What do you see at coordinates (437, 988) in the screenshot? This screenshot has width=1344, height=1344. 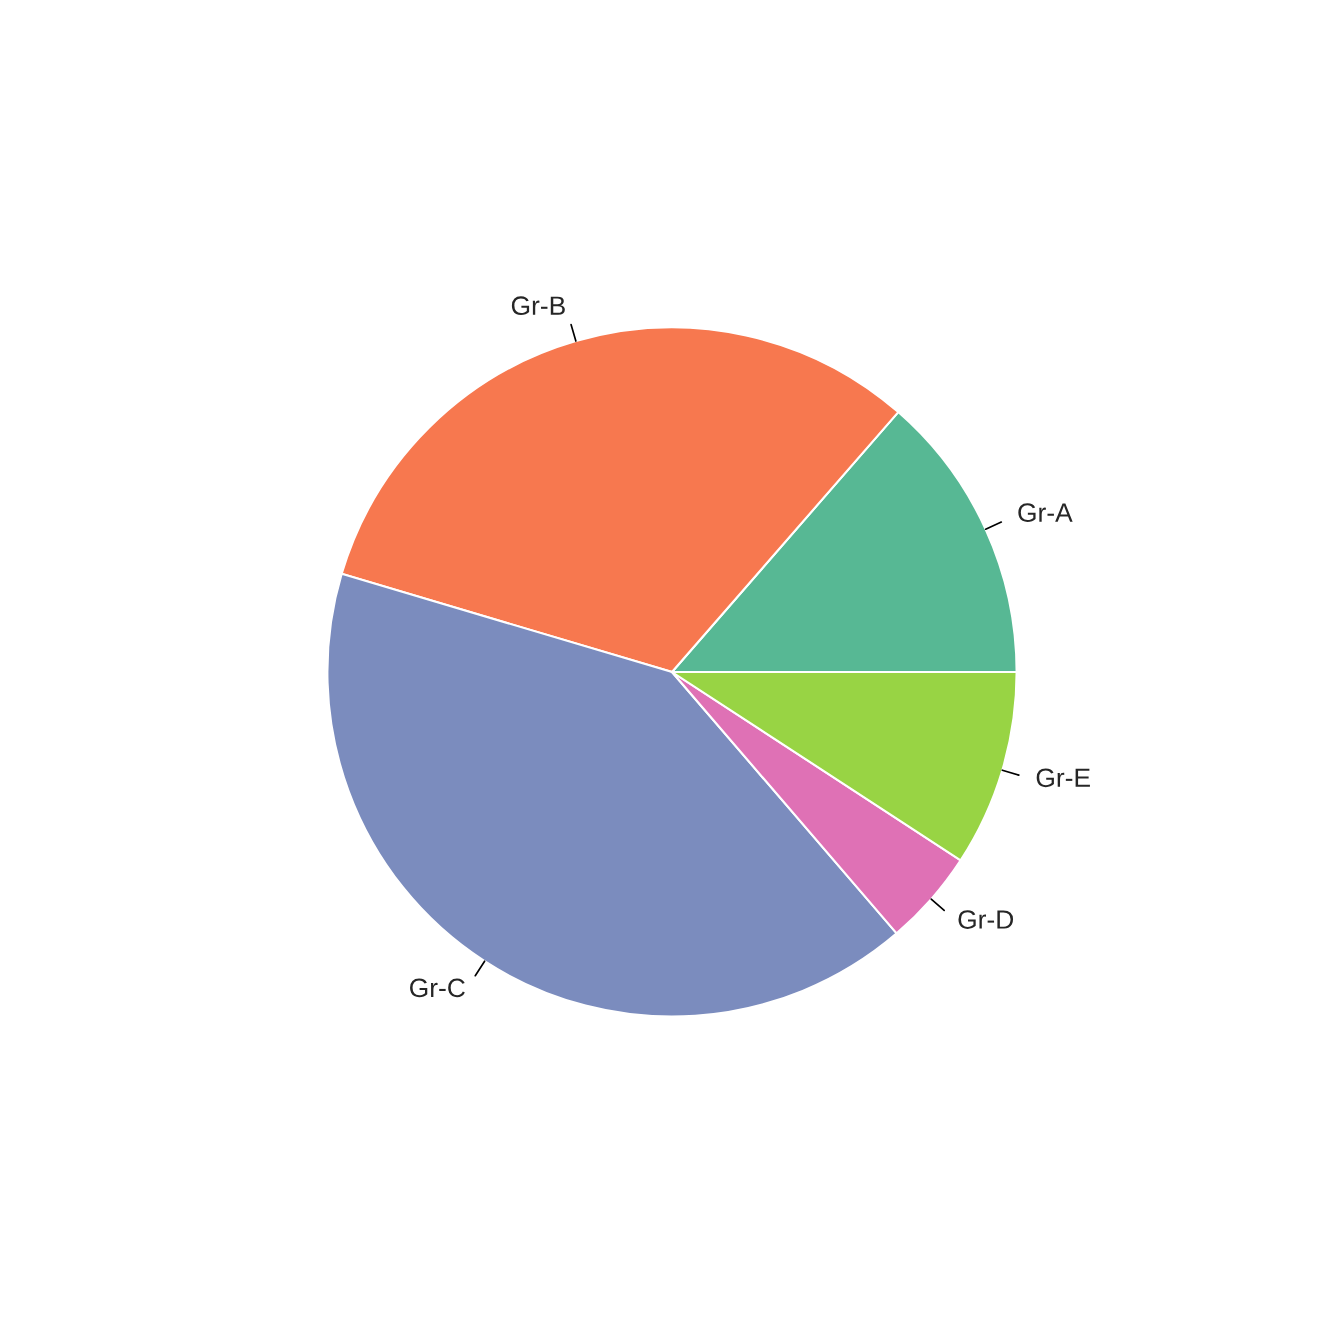 I see `slice-label: Gr-C` at bounding box center [437, 988].